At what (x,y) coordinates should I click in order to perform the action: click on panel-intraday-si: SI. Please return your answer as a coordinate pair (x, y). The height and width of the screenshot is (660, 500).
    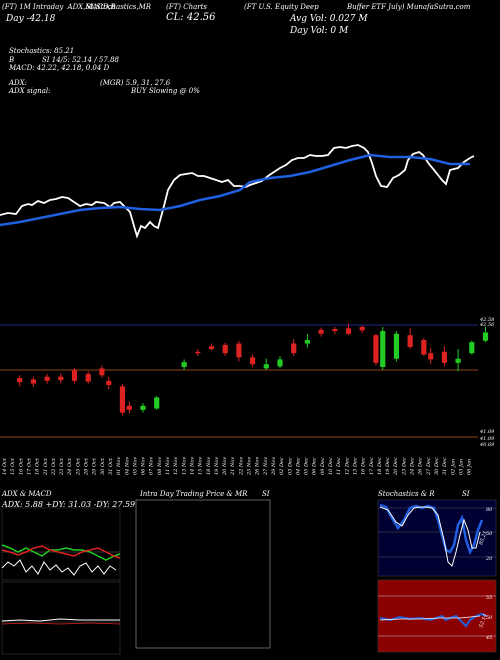
    Looking at the image, I should click on (266, 494).